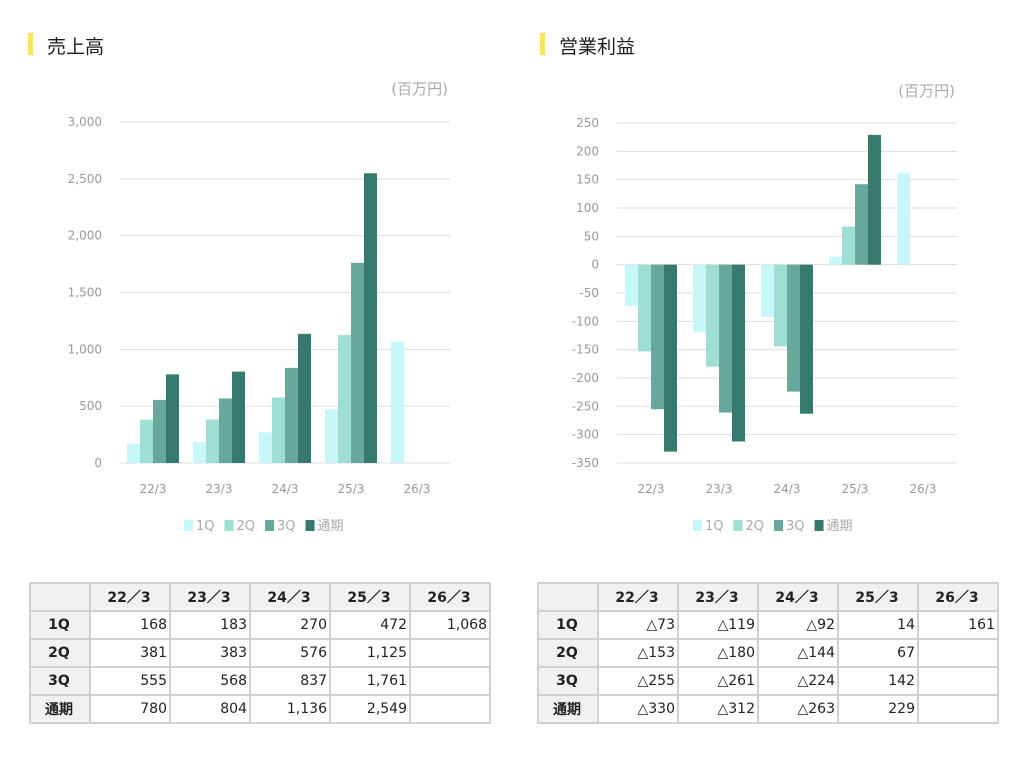 Image resolution: width=1024 pixels, height=769 pixels. Describe the element at coordinates (76, 47) in the screenshot. I see `chart-title: 売上高` at that location.